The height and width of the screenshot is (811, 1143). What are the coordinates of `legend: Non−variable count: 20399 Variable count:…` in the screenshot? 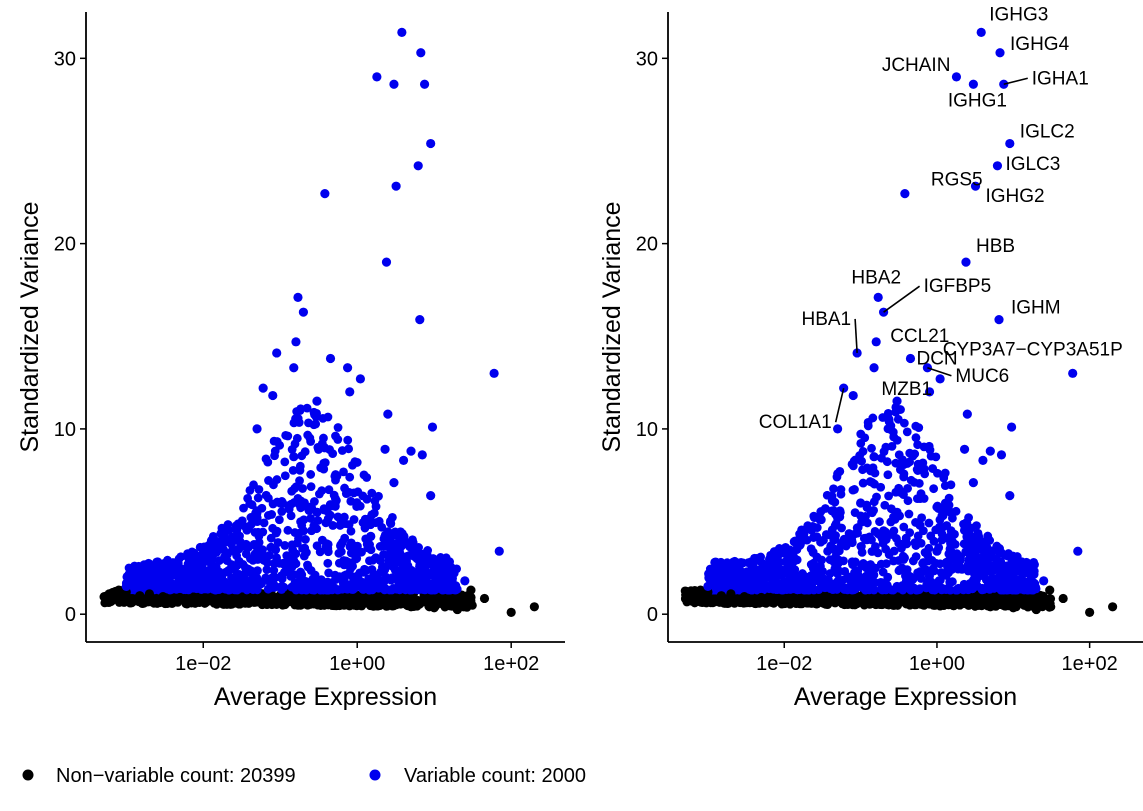 It's located at (304, 776).